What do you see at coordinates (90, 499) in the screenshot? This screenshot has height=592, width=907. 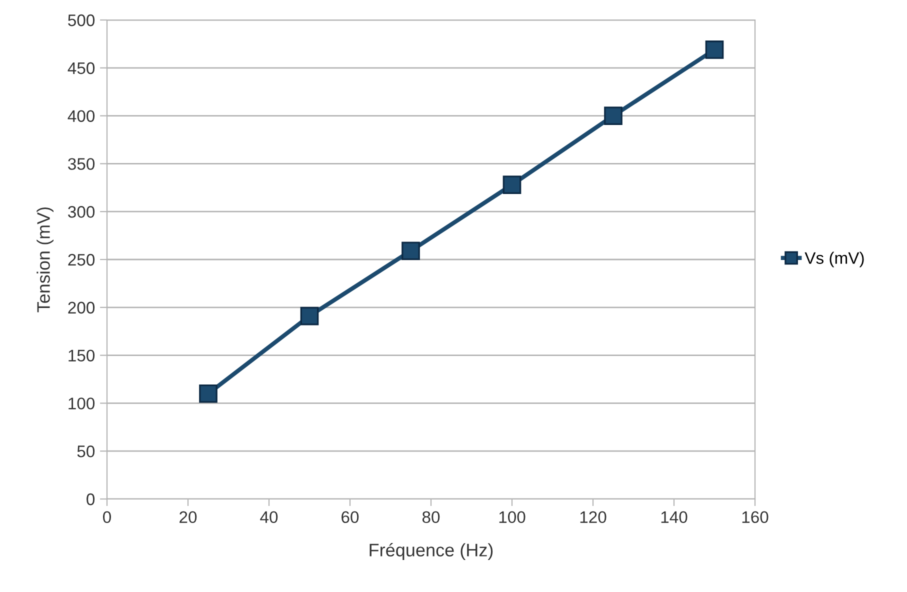 I see `y-tick-label: 0` at bounding box center [90, 499].